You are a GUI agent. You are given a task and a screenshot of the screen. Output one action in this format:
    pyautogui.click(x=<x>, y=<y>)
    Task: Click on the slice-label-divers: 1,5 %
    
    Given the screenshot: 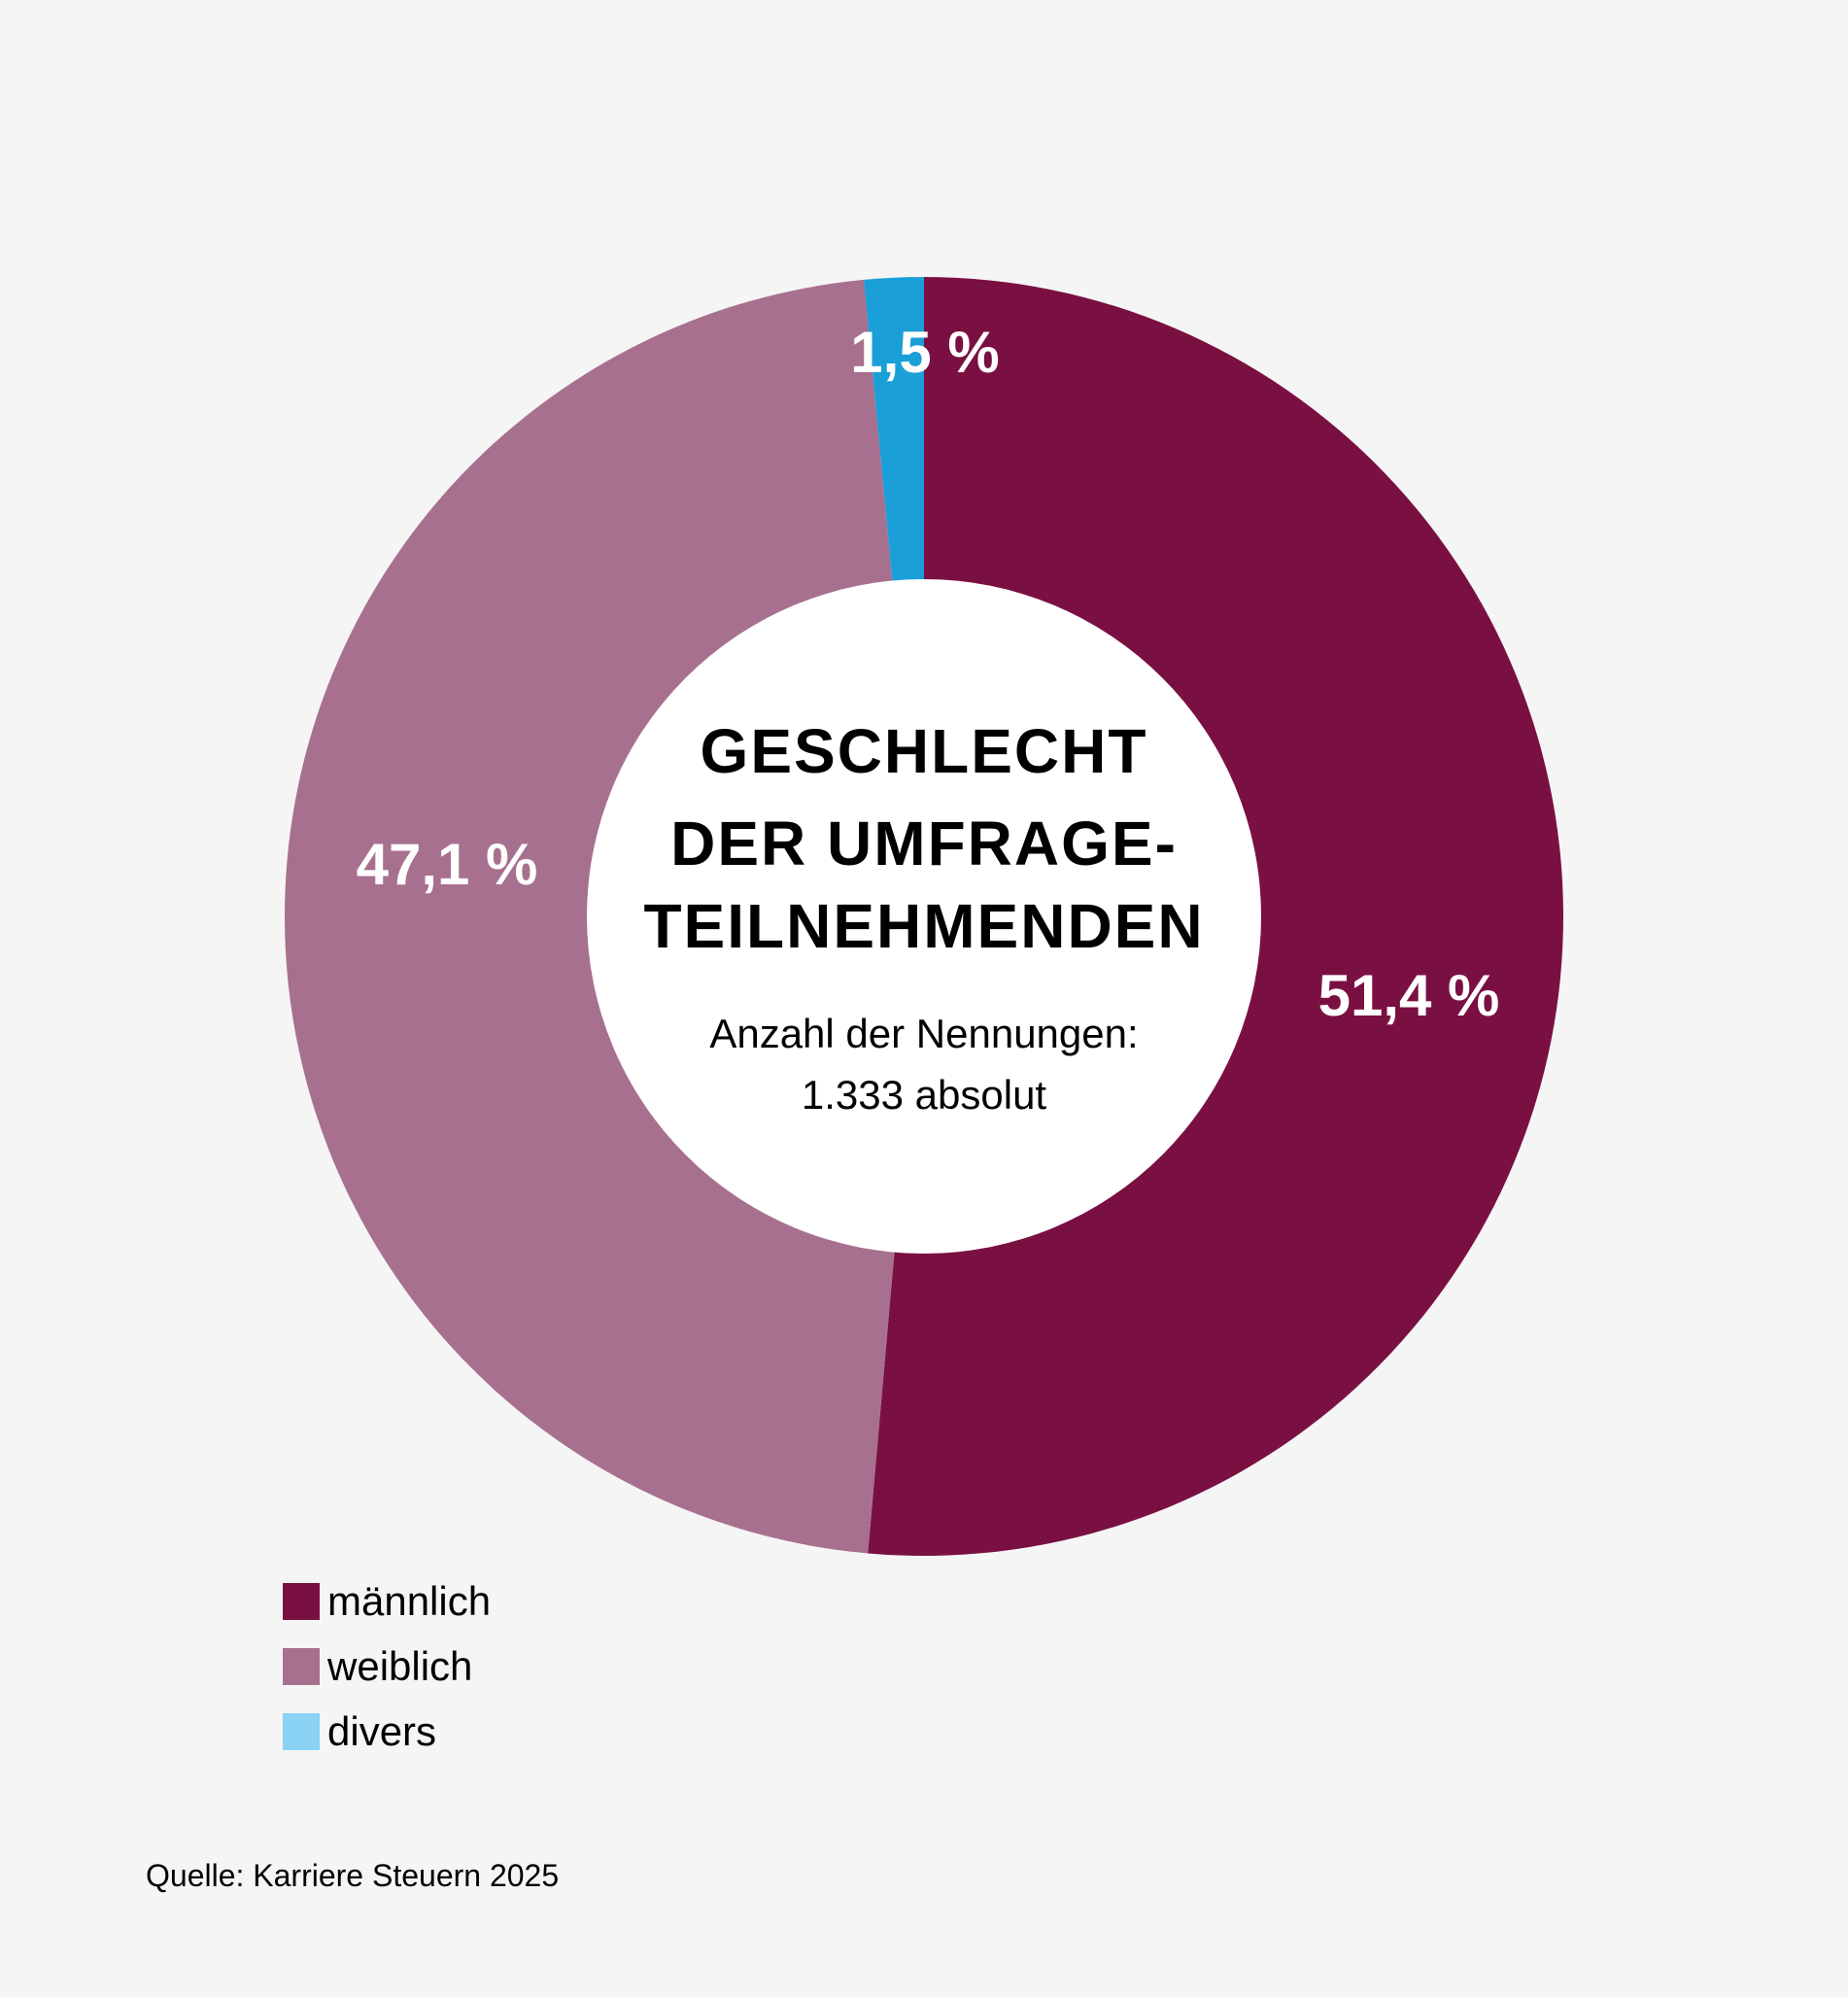 What is the action you would take?
    pyautogui.click(x=924, y=352)
    